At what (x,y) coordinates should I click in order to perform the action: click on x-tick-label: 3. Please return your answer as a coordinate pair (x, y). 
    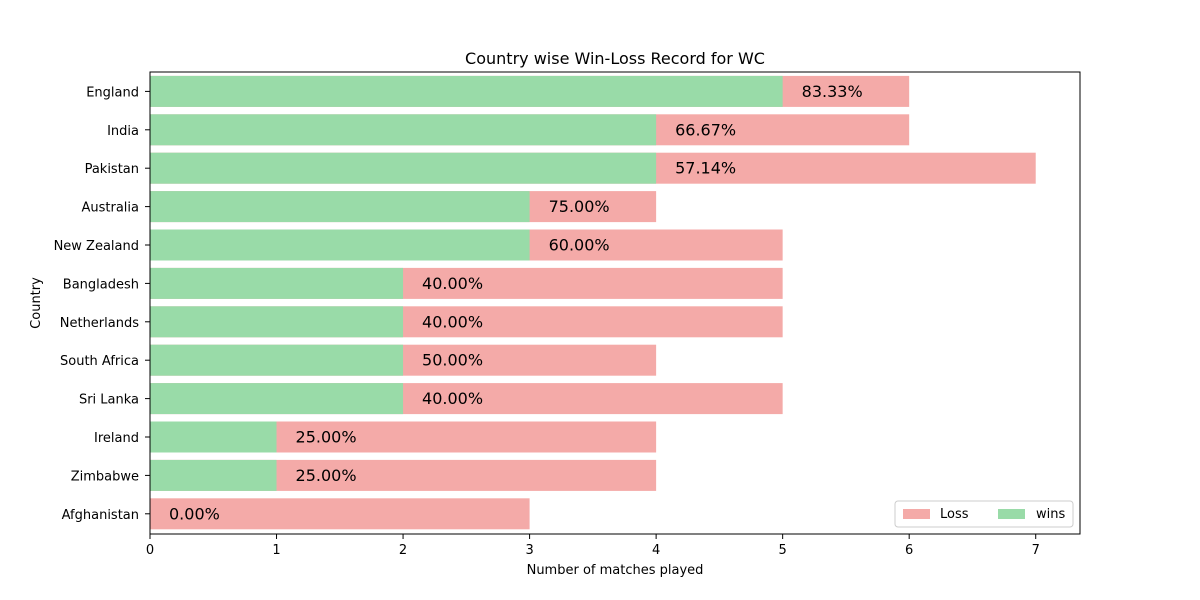
    Looking at the image, I should click on (529, 550).